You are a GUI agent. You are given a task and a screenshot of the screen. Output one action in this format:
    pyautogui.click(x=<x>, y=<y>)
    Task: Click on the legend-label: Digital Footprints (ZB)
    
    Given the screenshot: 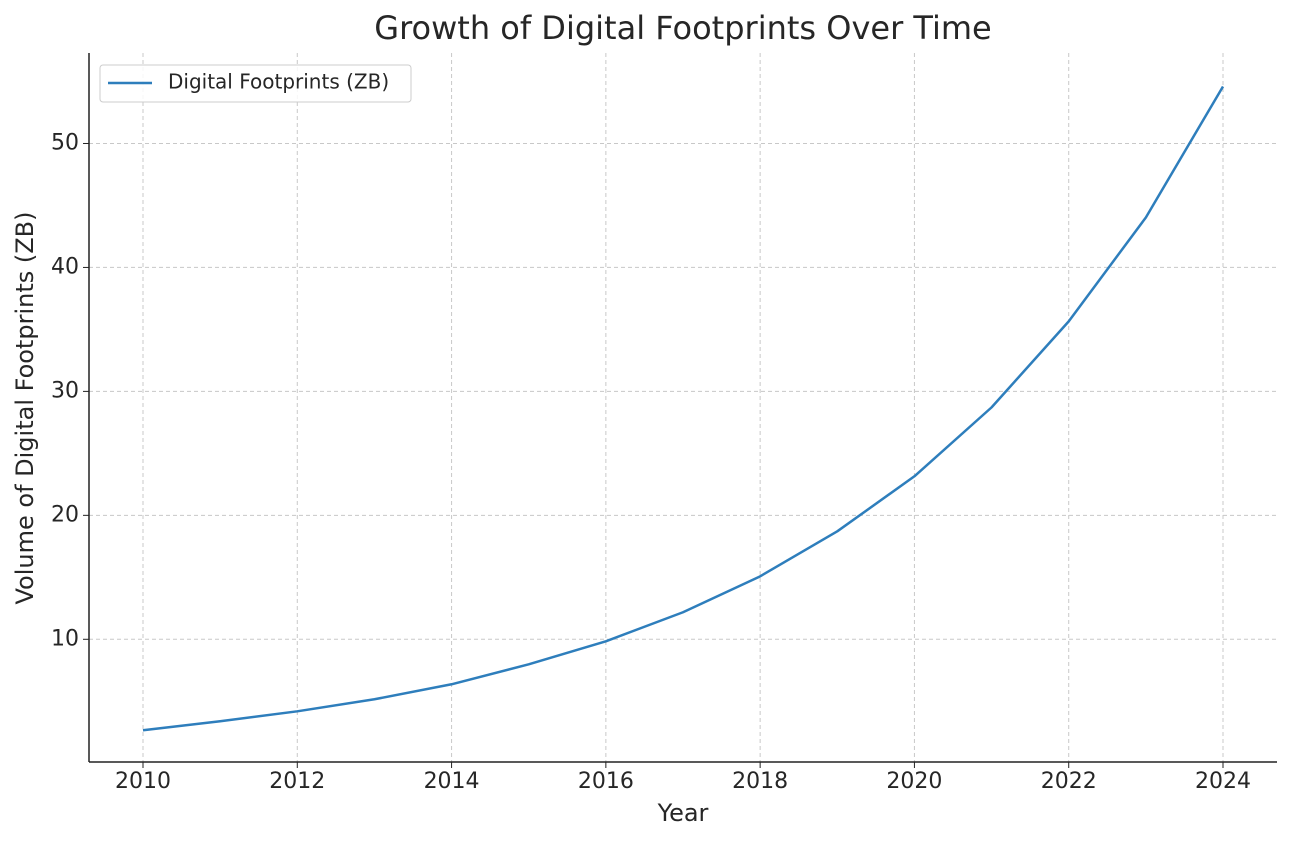 What is the action you would take?
    pyautogui.click(x=278, y=82)
    